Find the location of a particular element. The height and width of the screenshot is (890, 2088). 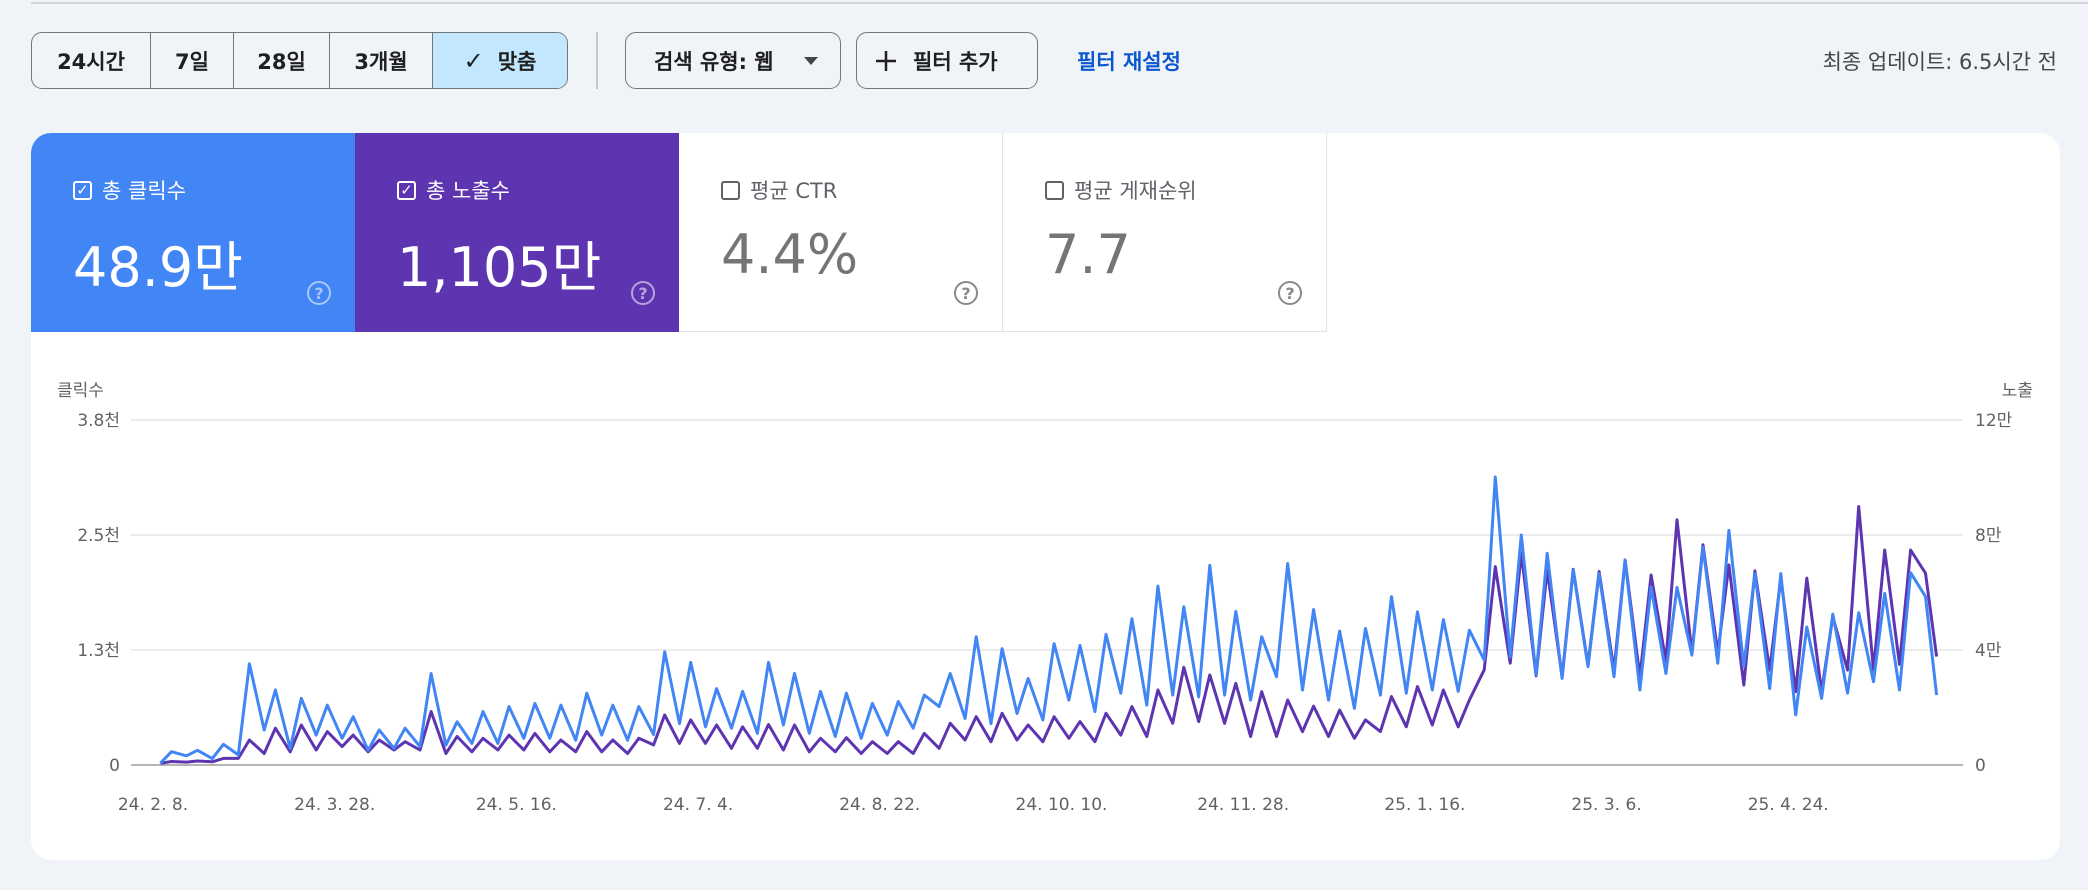

metric-value: 1,105만 is located at coordinates (499, 267).